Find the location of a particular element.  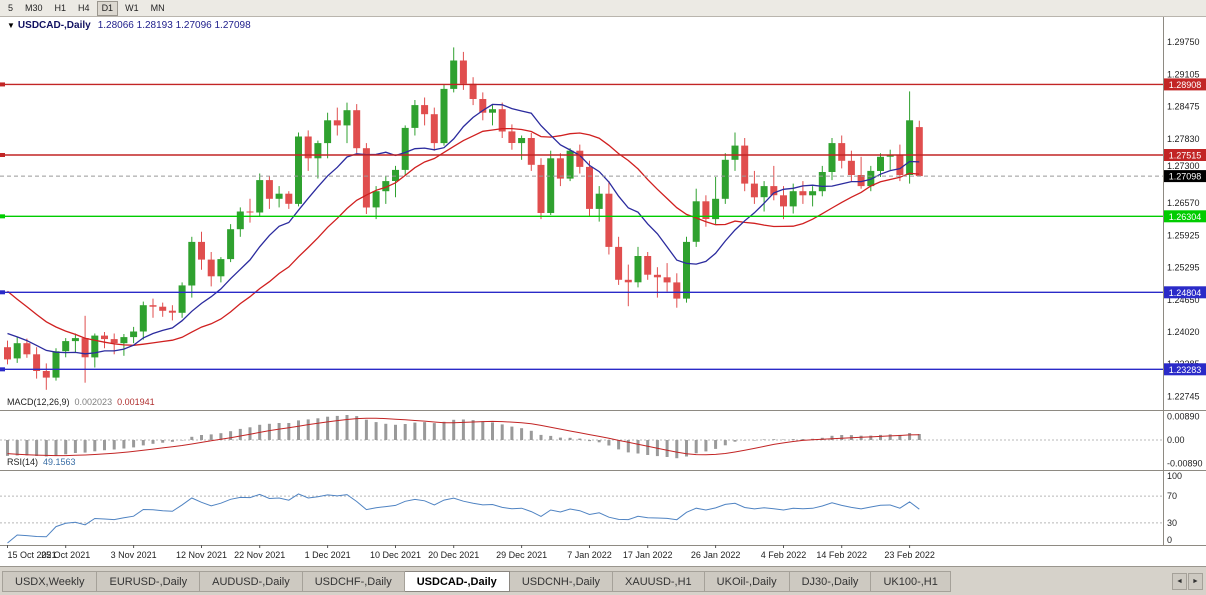

tab-audusd-daily: AUDUSD-,Daily is located at coordinates (251, 581).